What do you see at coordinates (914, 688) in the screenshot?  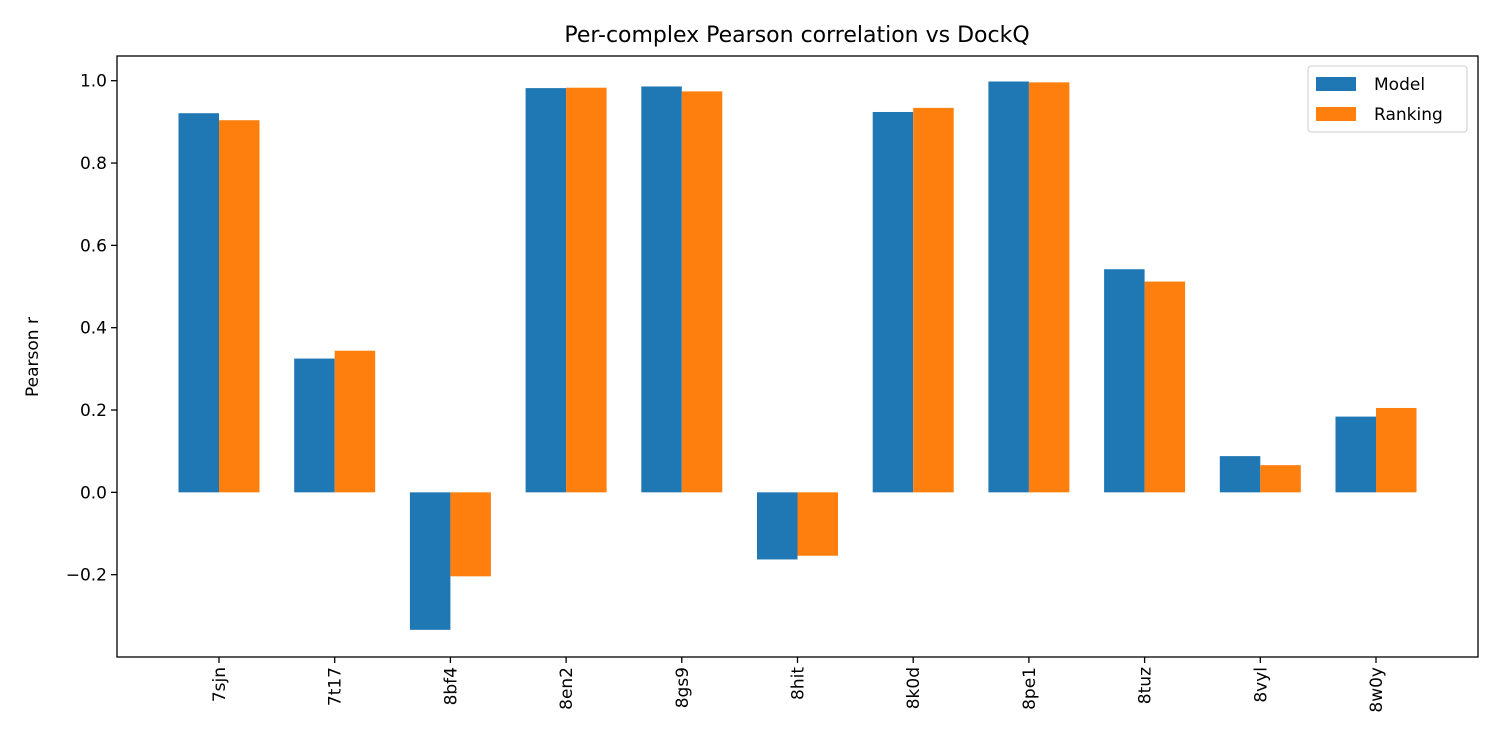 I see `x-tick-label: 8k0d` at bounding box center [914, 688].